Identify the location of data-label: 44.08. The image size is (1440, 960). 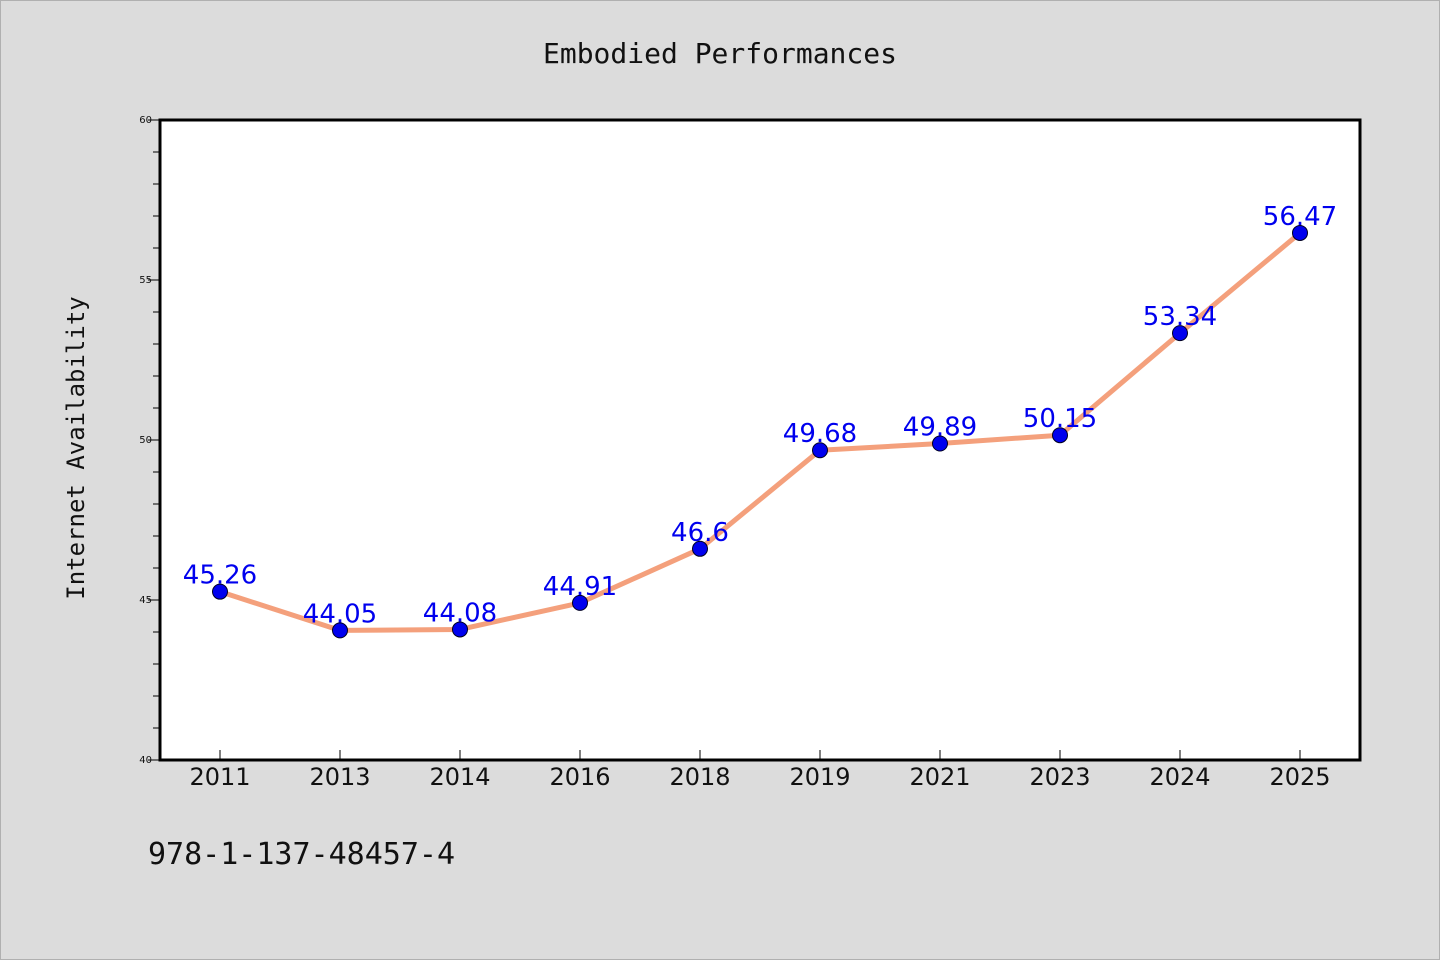
(460, 613).